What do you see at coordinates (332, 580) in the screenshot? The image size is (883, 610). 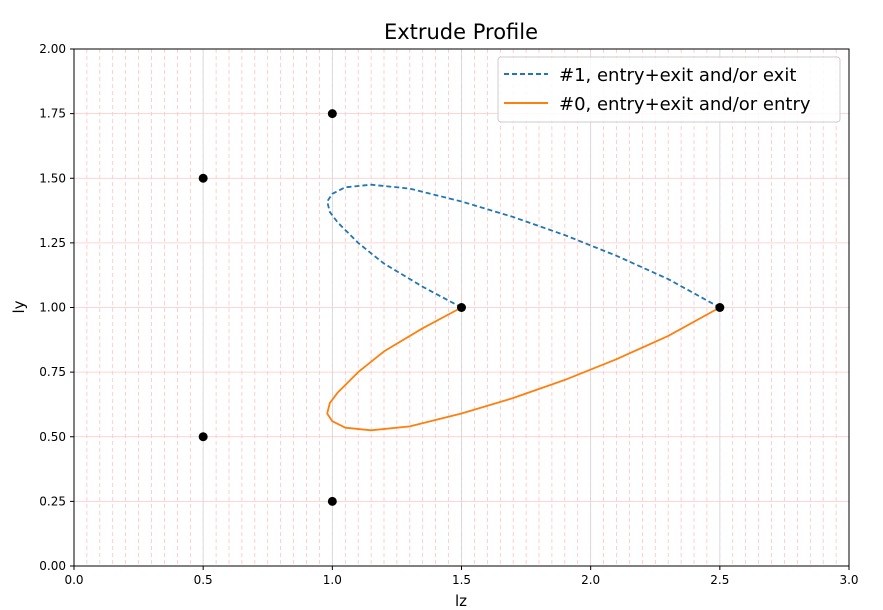 I see `x-tick-label: 1.0` at bounding box center [332, 580].